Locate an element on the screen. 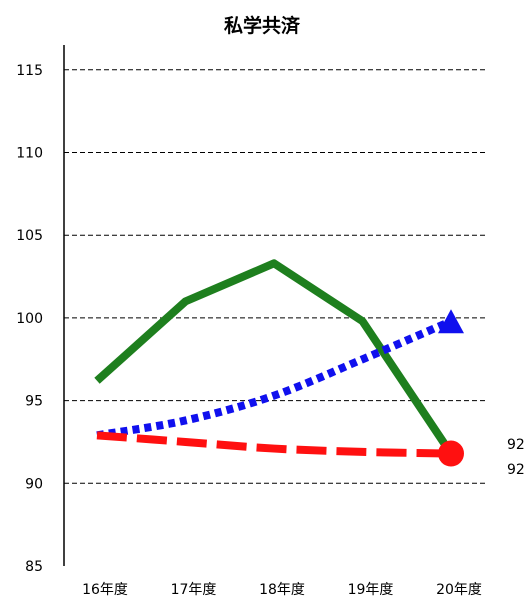 Image resolution: width=529 pixels, height=598 pixels. series-line-dashed is located at coordinates (274, 444).